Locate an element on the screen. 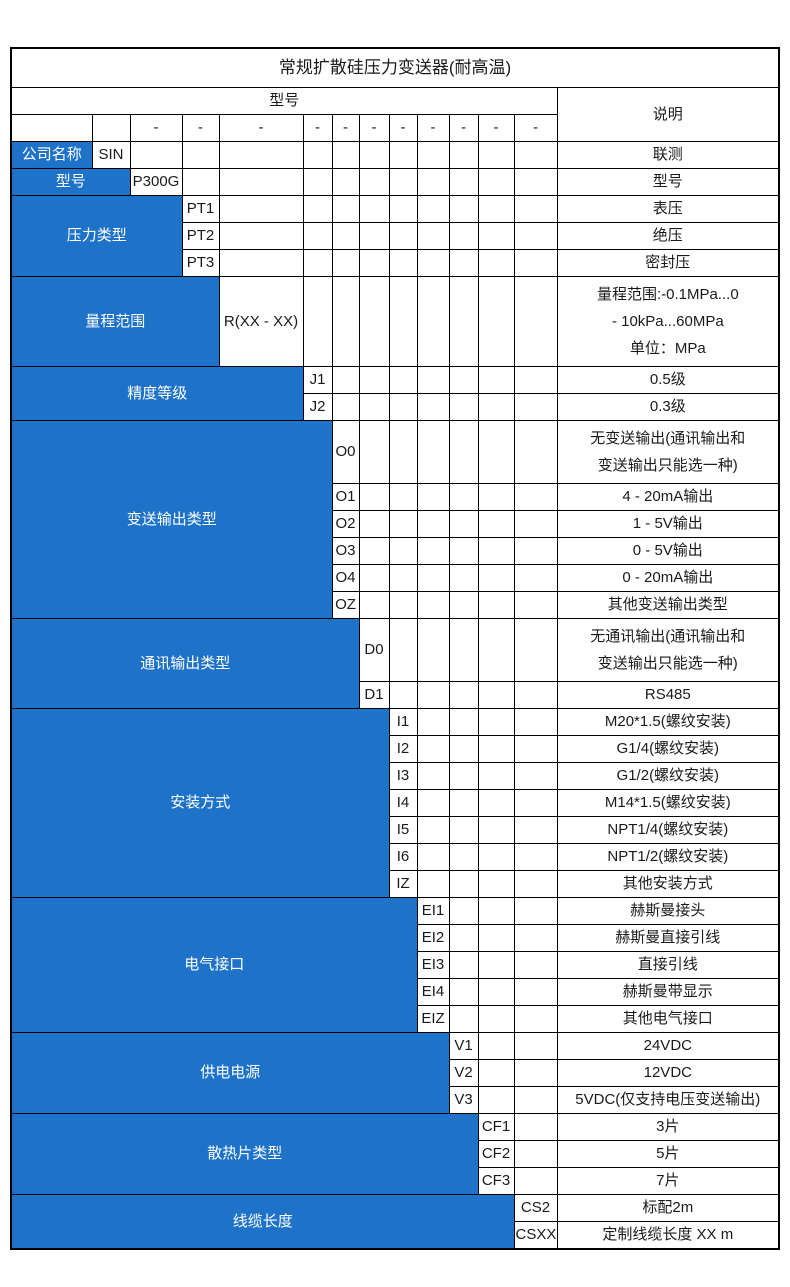 This screenshot has width=790, height=1287. option-description-cell: 密封压 is located at coordinates (668, 263).